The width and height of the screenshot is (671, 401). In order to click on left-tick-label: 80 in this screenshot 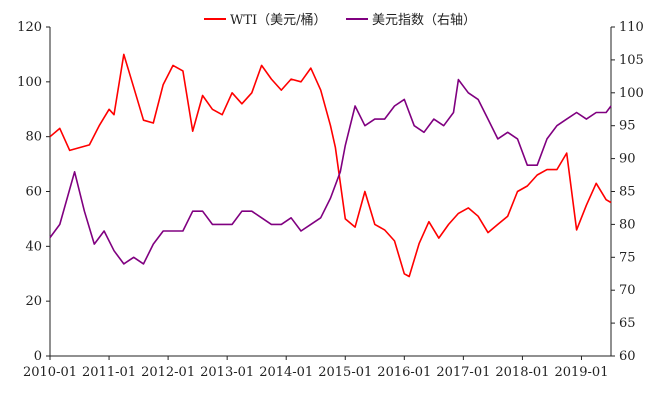, I will do `click(33, 137)`.